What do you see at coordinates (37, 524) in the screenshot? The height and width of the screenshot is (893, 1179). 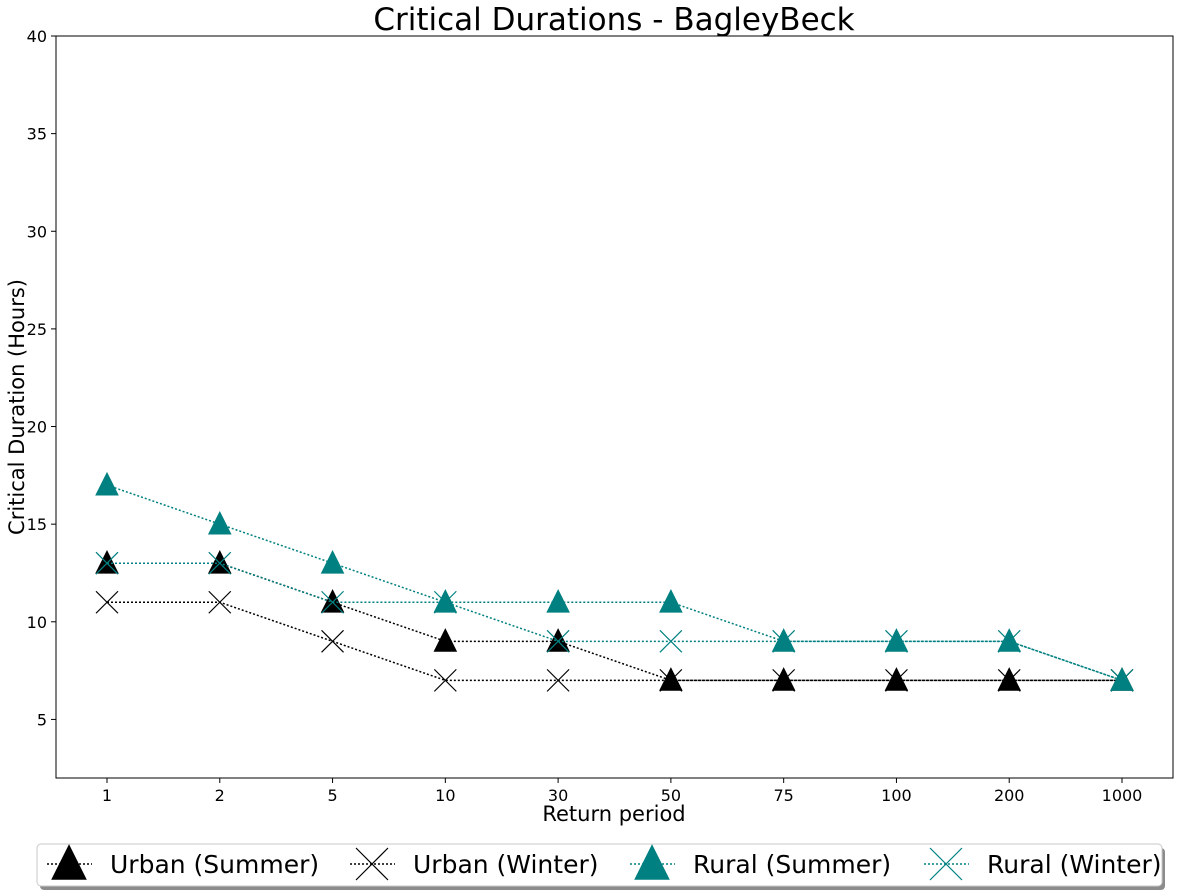 I see `y-tick-label: 15` at bounding box center [37, 524].